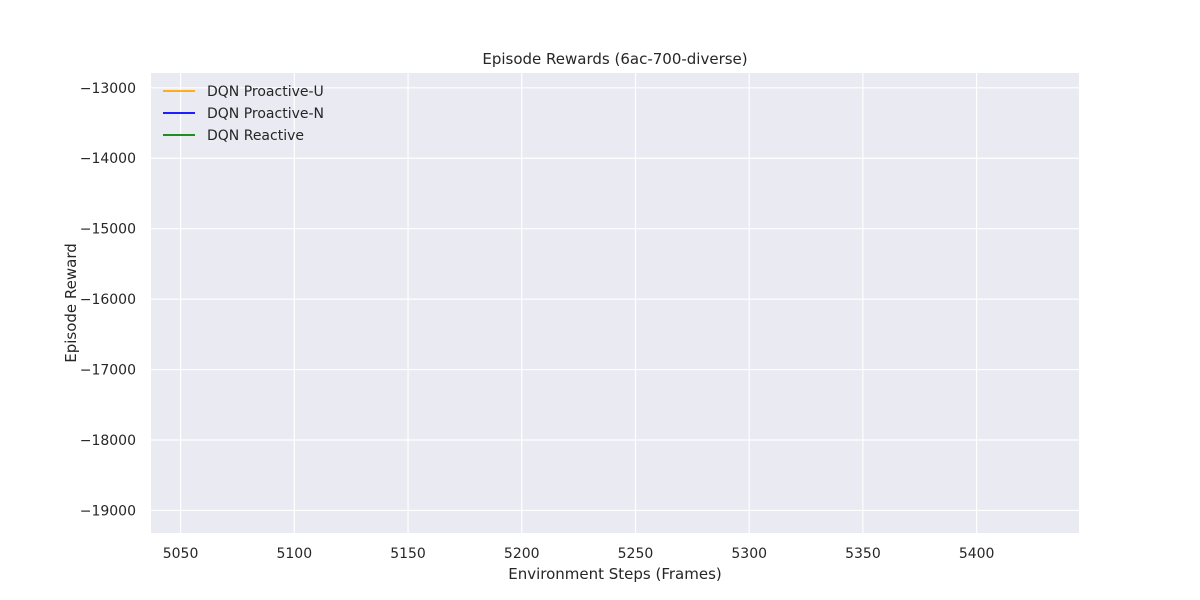 This screenshot has width=1200, height=600. What do you see at coordinates (181, 554) in the screenshot?
I see `x-tick-label: 5050` at bounding box center [181, 554].